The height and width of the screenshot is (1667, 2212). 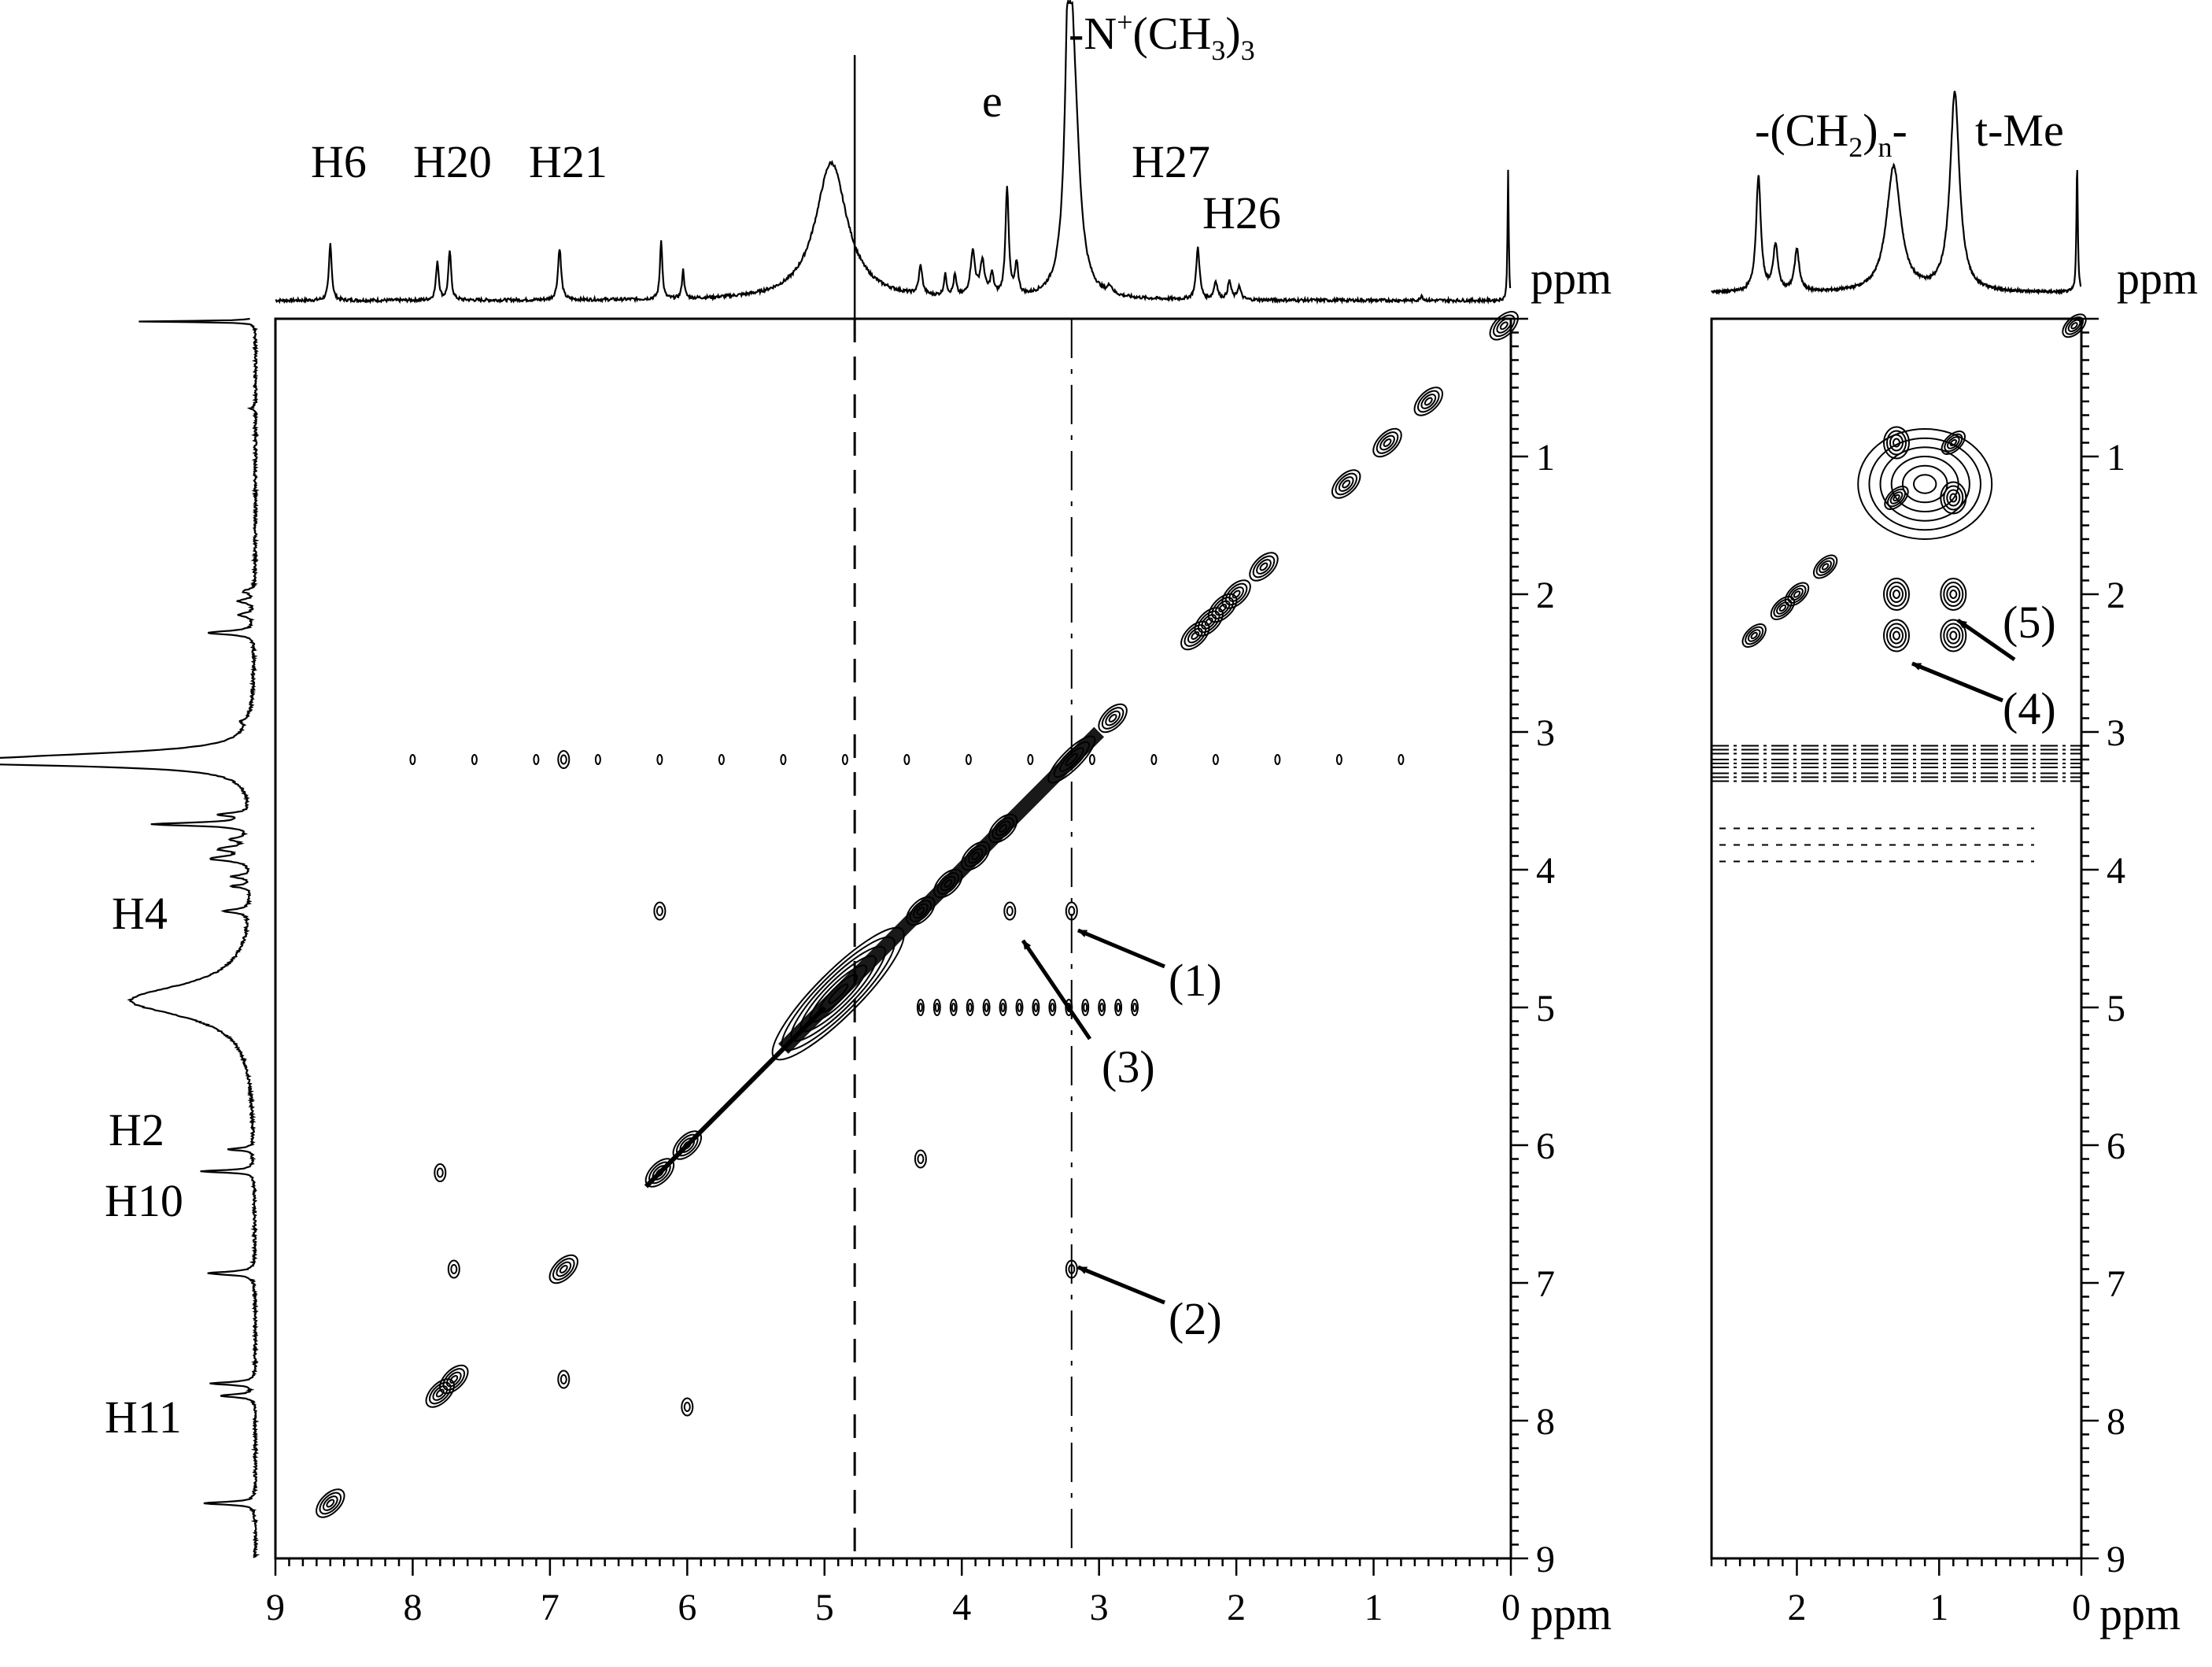 I want to click on main-y-tick-label: 2, so click(x=1545, y=595).